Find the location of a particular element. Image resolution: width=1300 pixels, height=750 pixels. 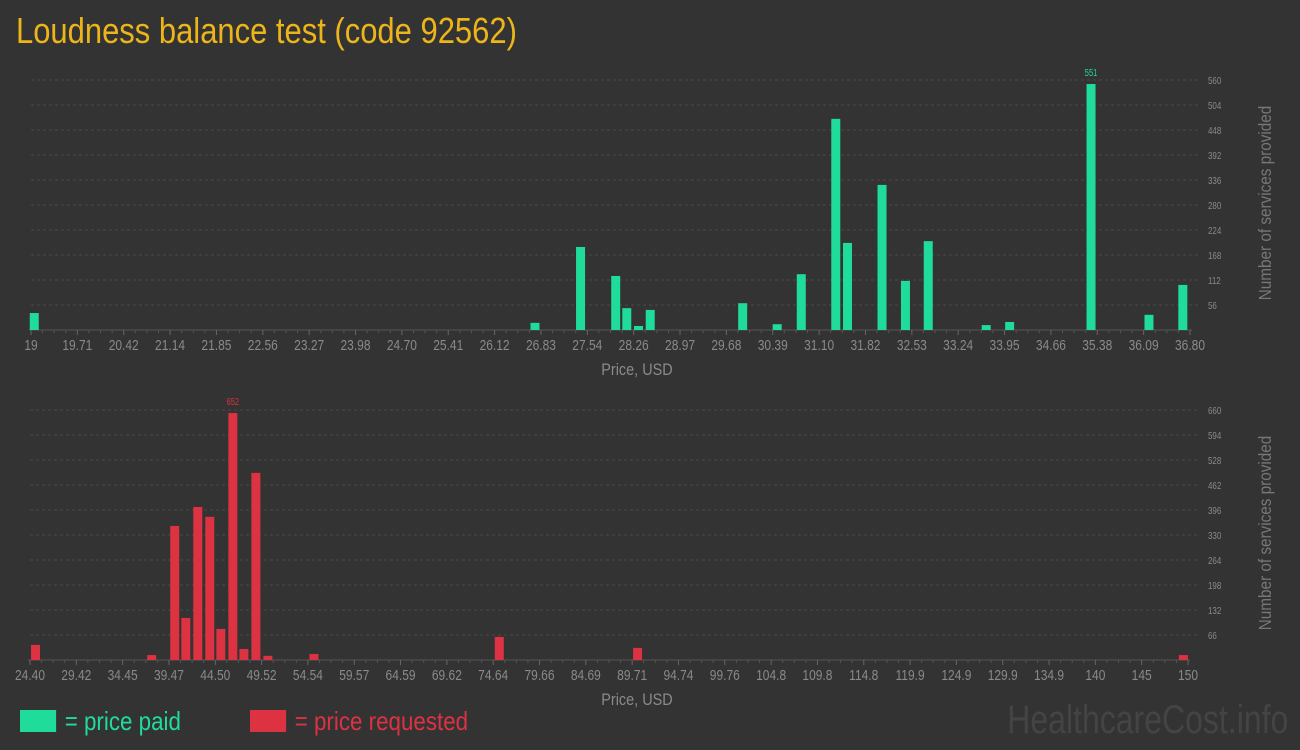

y-tick-label: 280 is located at coordinates (1214, 205).